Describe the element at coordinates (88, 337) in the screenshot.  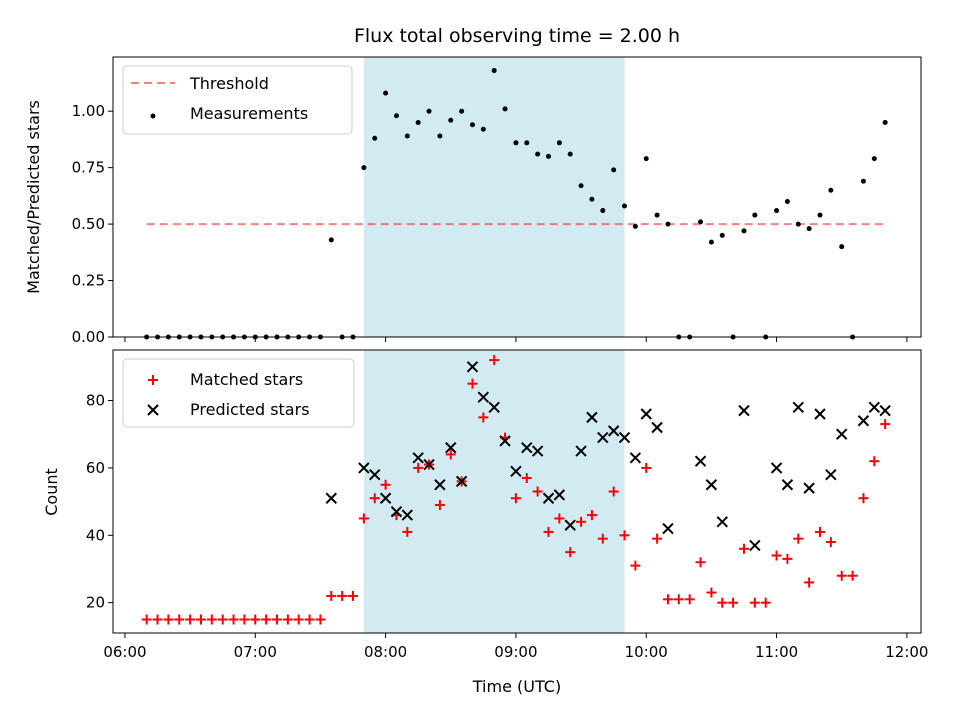
I see `ratio-y-tick-label: 0.00` at that location.